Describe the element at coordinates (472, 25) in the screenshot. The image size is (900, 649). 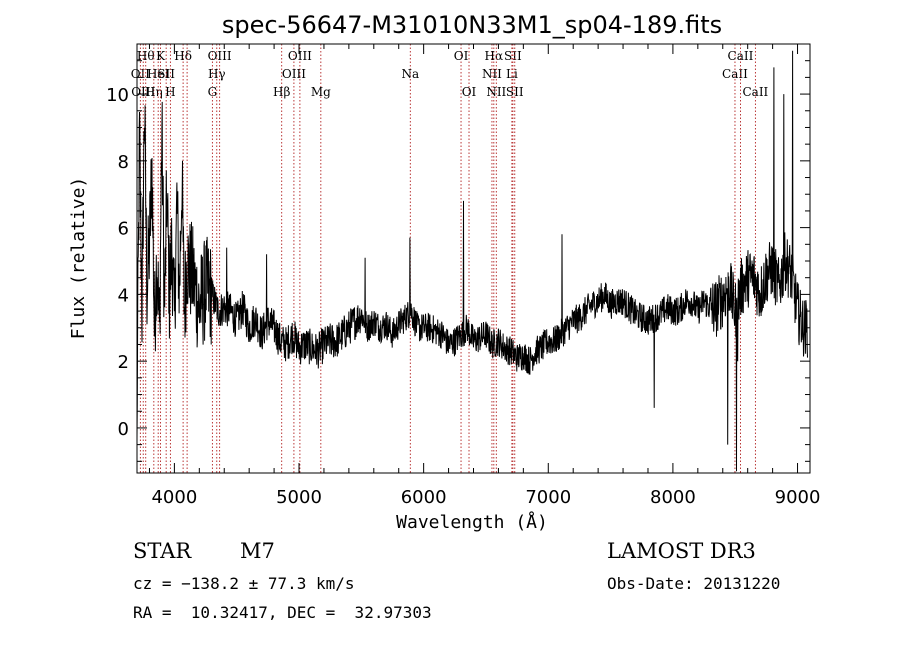
I see `chart-title: spec-56647-M31010N33M1_sp04-189.fits` at that location.